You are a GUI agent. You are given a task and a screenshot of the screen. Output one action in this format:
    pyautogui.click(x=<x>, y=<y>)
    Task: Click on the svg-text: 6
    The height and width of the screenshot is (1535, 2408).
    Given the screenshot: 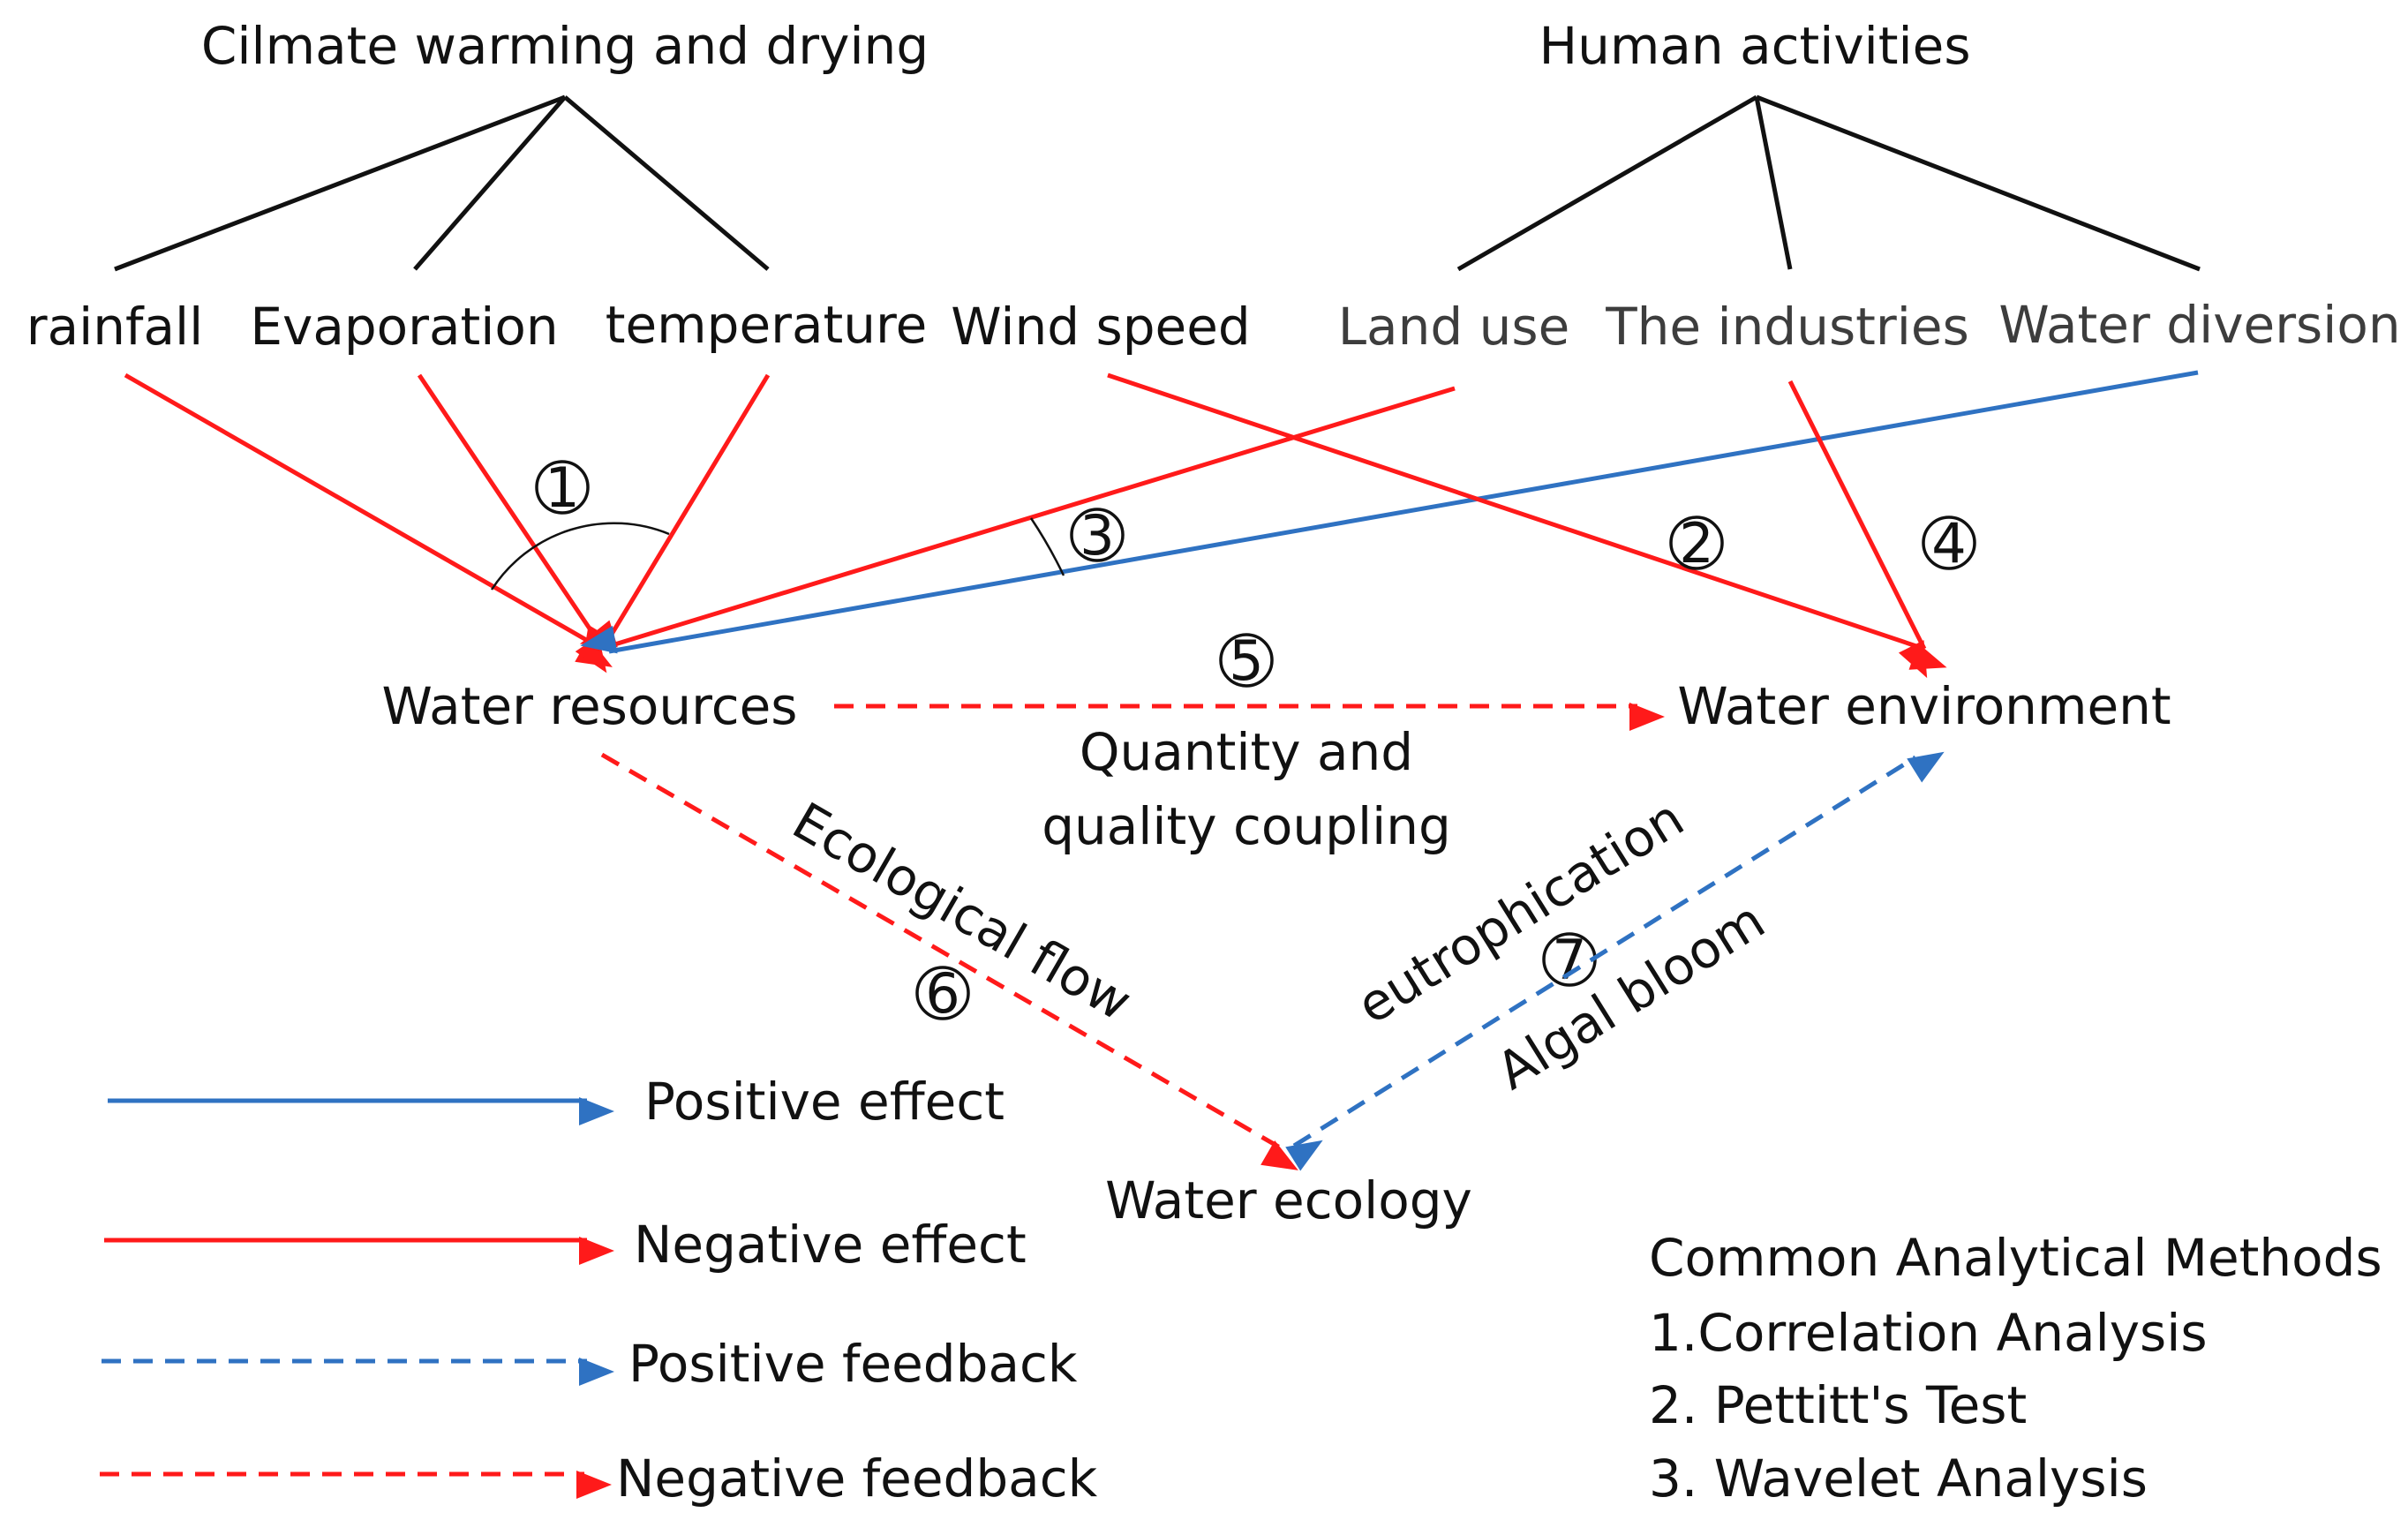 What is the action you would take?
    pyautogui.click(x=942, y=994)
    